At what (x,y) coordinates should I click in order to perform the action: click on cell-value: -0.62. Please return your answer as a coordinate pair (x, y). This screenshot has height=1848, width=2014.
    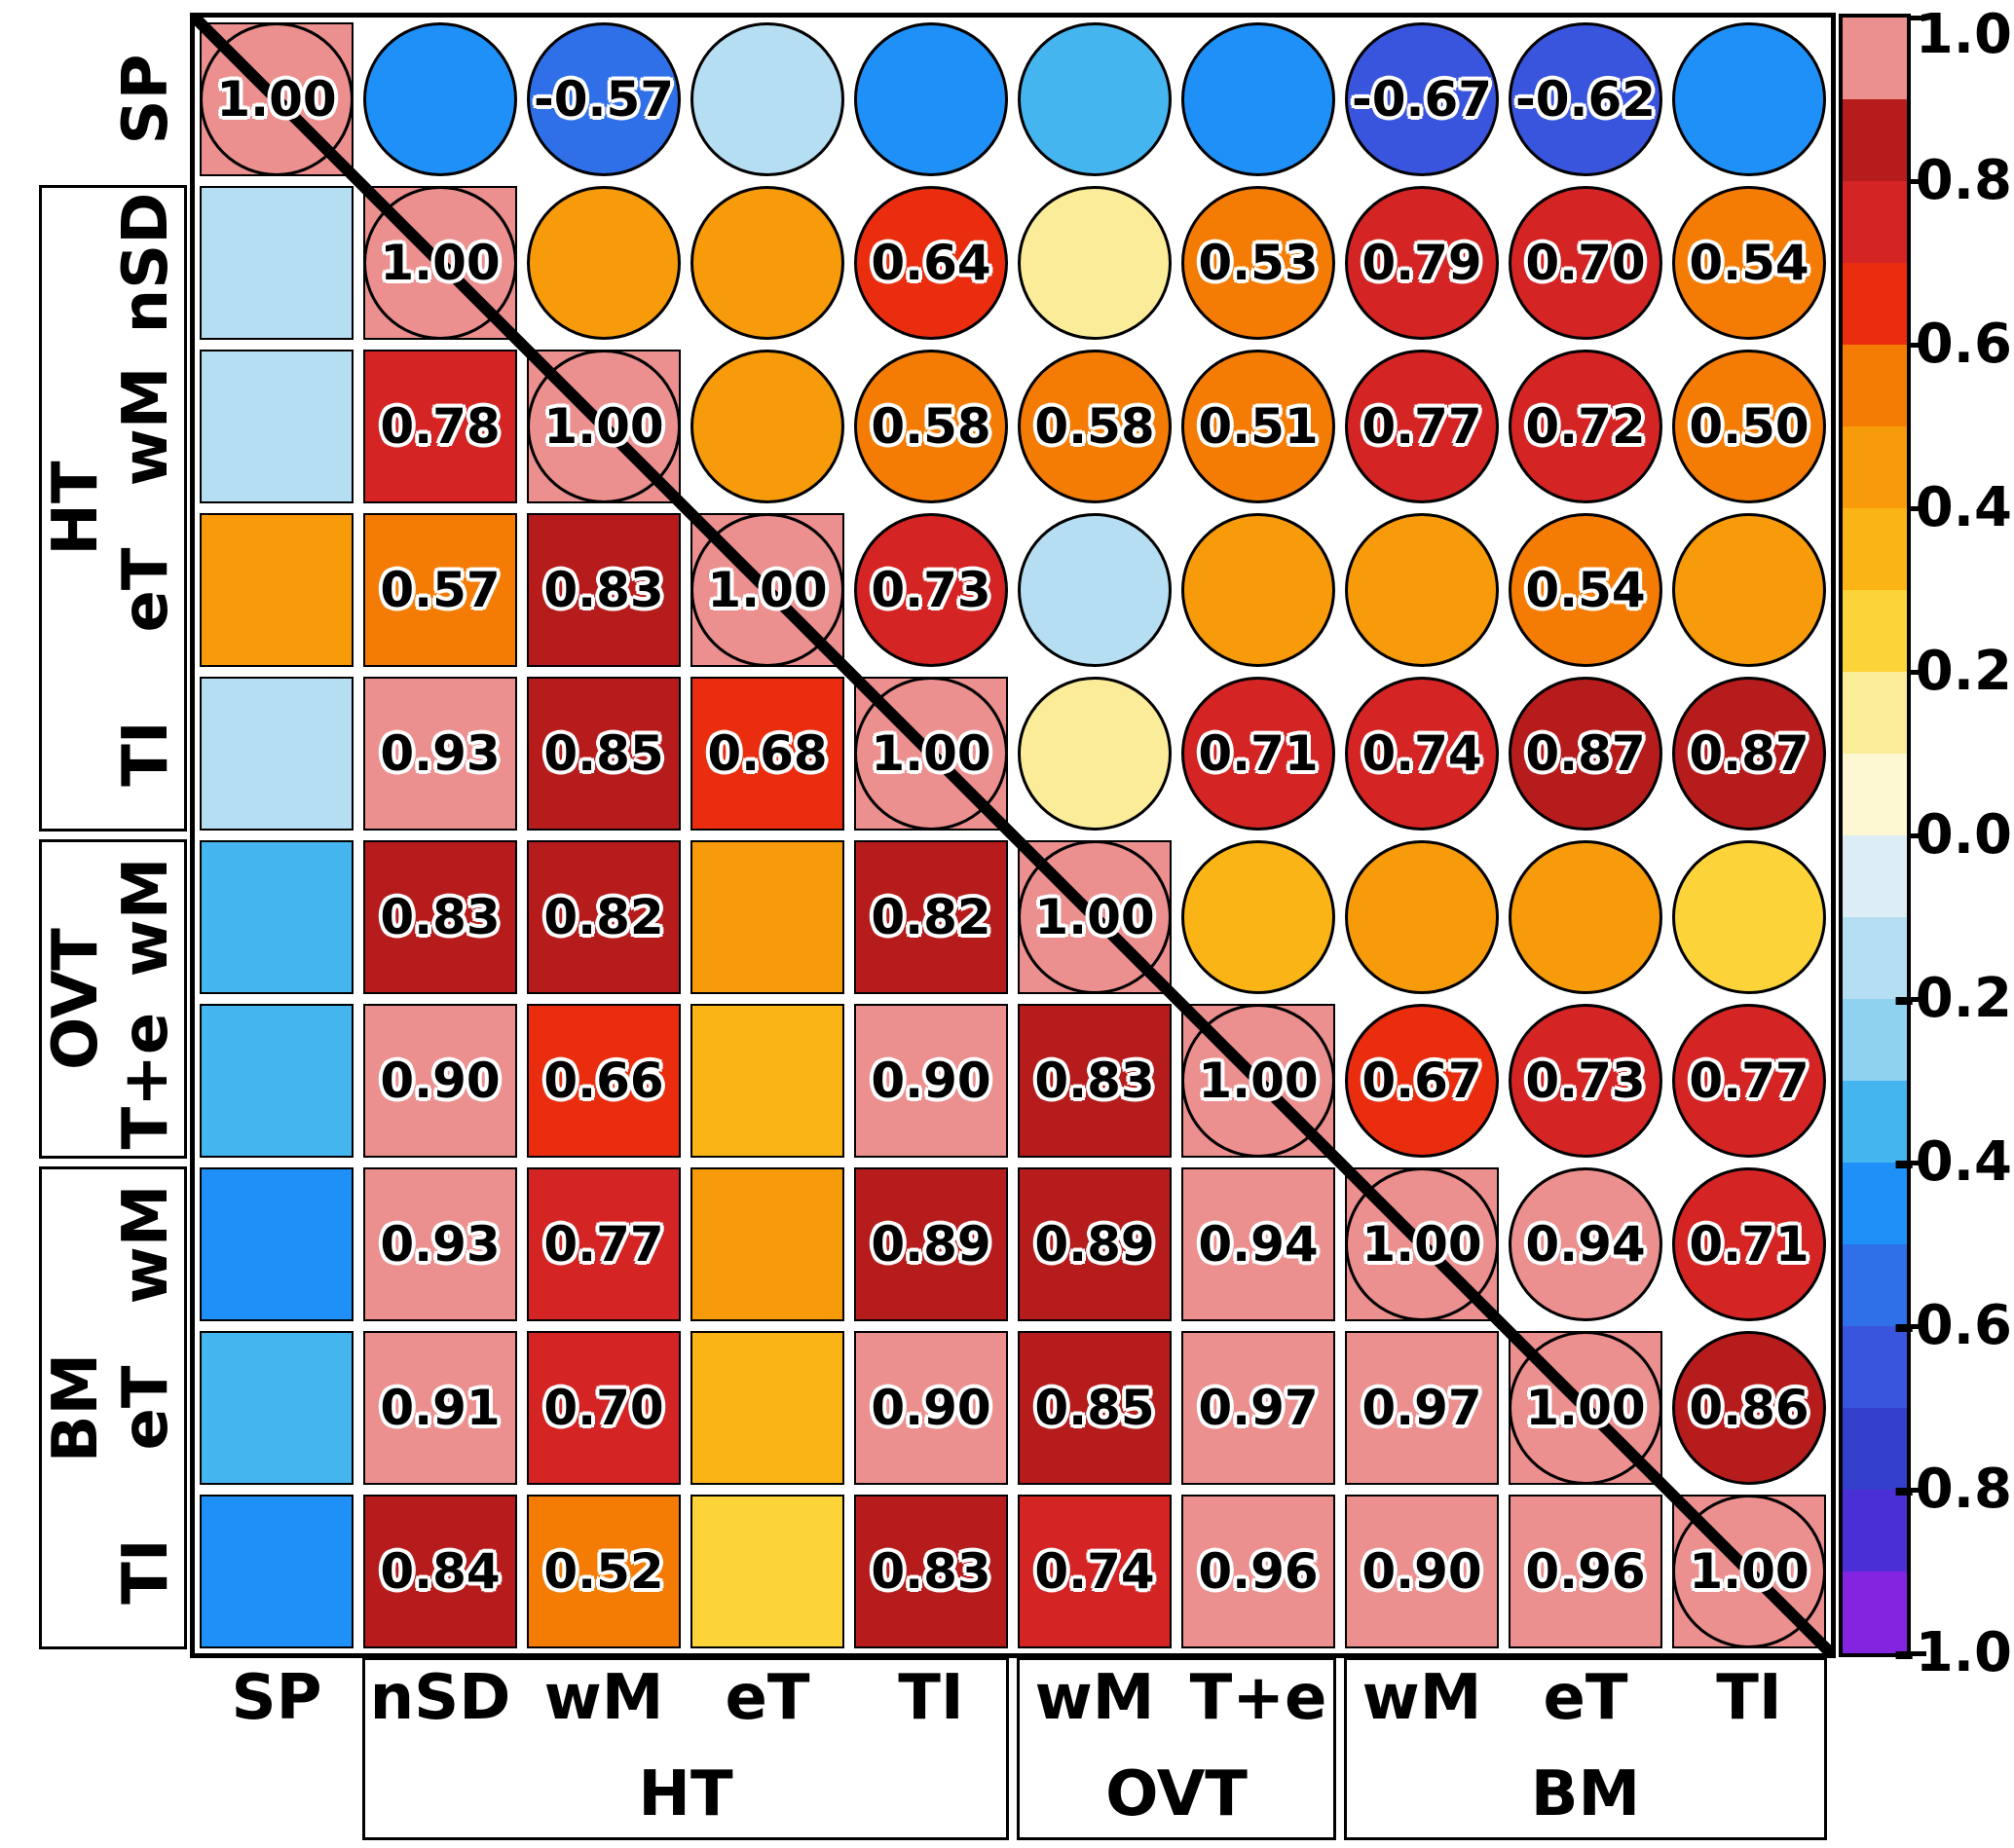
    Looking at the image, I should click on (1586, 99).